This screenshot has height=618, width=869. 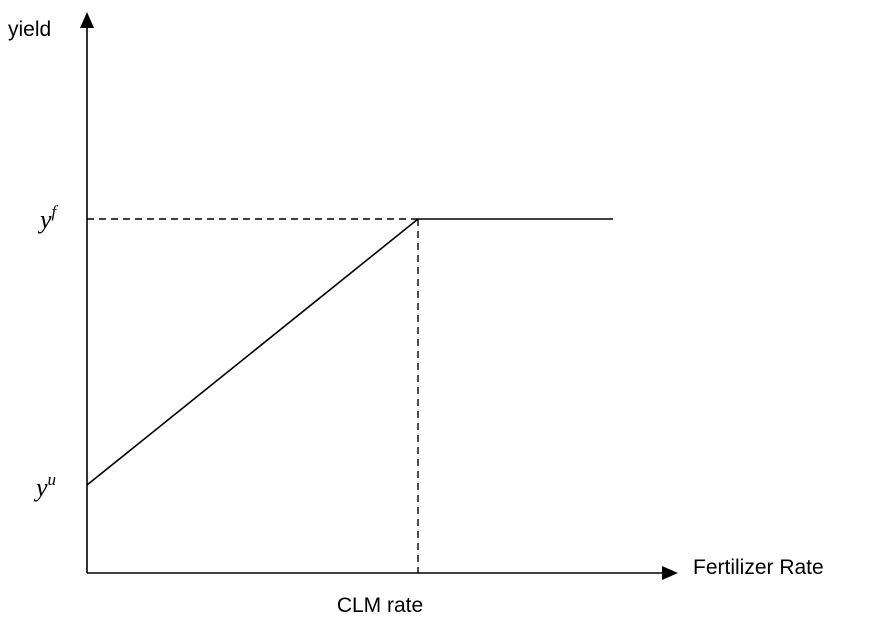 I want to click on clm-label: CLM rate, so click(x=380, y=605).